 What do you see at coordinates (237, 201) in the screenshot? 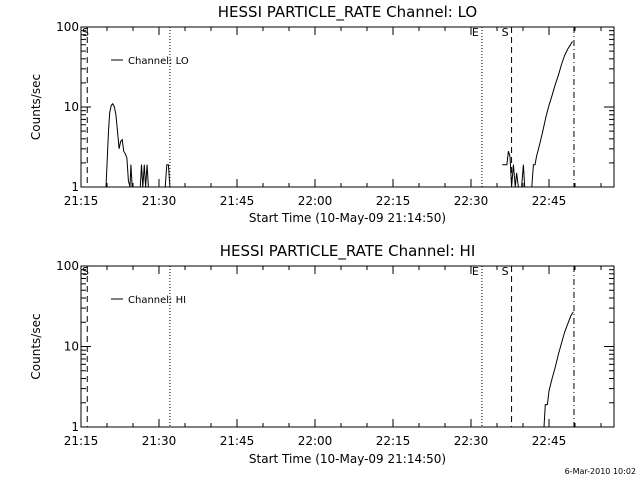
I see `chart-0-x-tick-label: 21:45` at bounding box center [237, 201].